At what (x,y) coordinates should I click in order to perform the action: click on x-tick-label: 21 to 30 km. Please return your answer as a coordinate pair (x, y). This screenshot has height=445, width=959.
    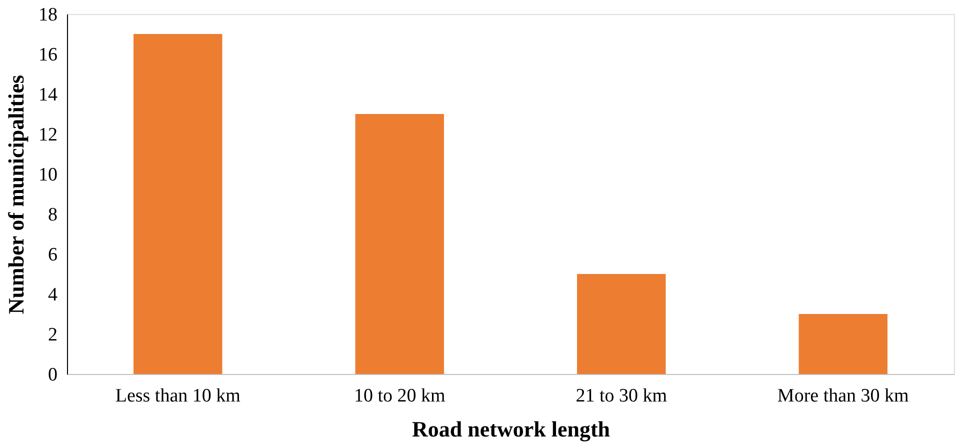
    Looking at the image, I should click on (622, 396).